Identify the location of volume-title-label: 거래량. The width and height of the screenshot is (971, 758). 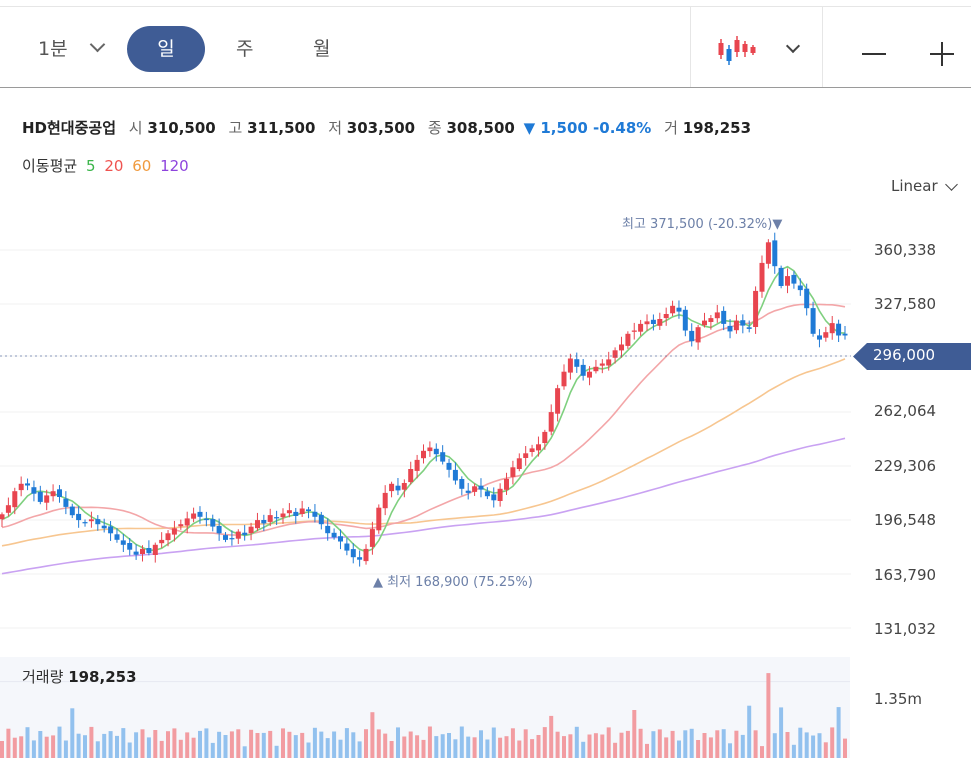
(43, 677).